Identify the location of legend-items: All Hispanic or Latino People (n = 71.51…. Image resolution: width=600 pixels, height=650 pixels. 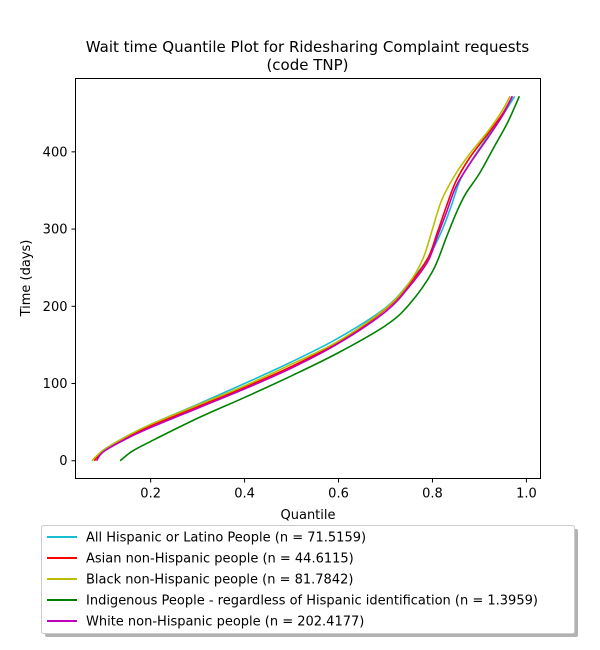
(292, 580).